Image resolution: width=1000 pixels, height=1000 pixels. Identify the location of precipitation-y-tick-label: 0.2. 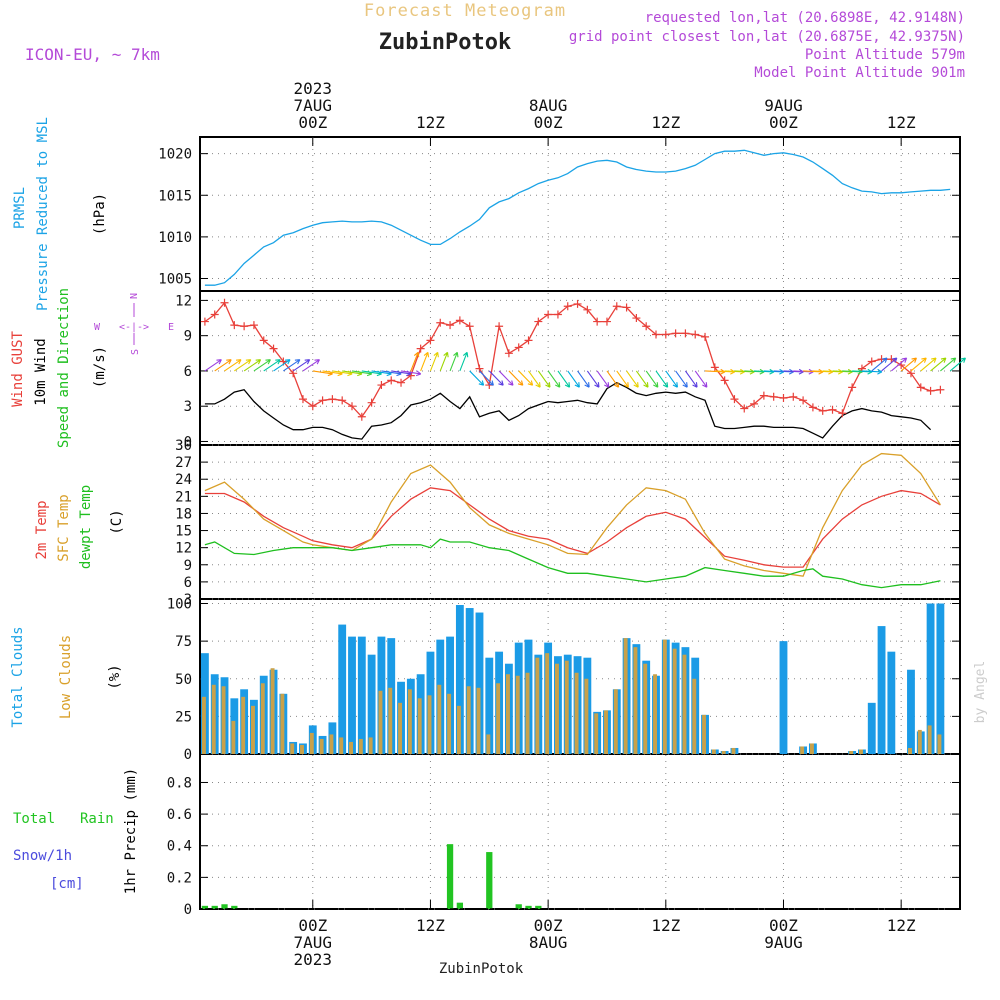
(179, 878).